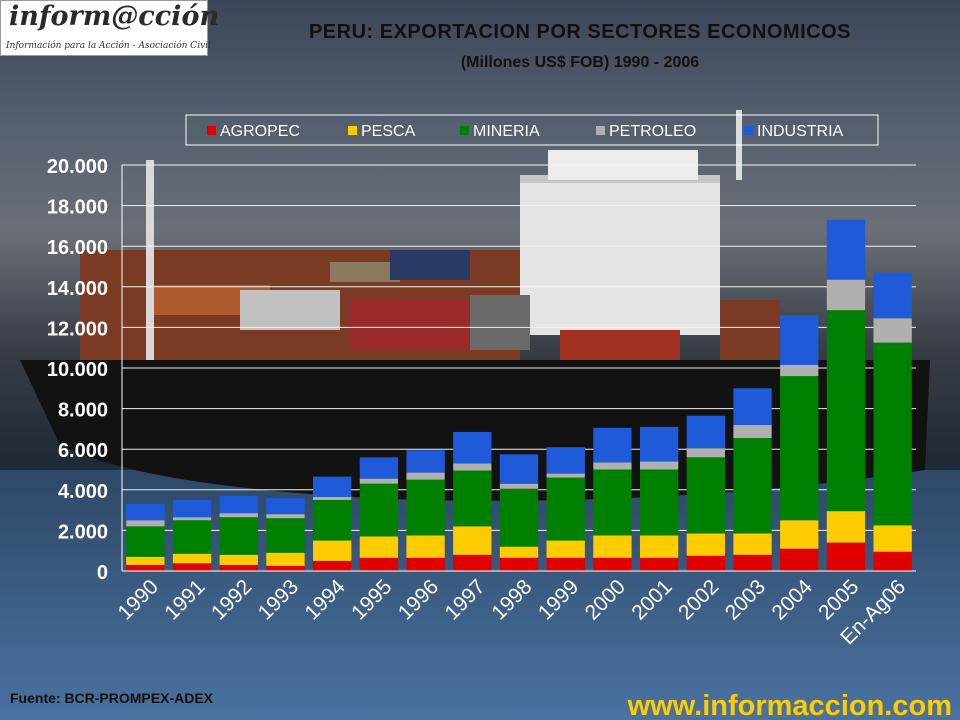 Image resolution: width=960 pixels, height=720 pixels. What do you see at coordinates (77, 329) in the screenshot?
I see `y-tick-label: 12.000` at bounding box center [77, 329].